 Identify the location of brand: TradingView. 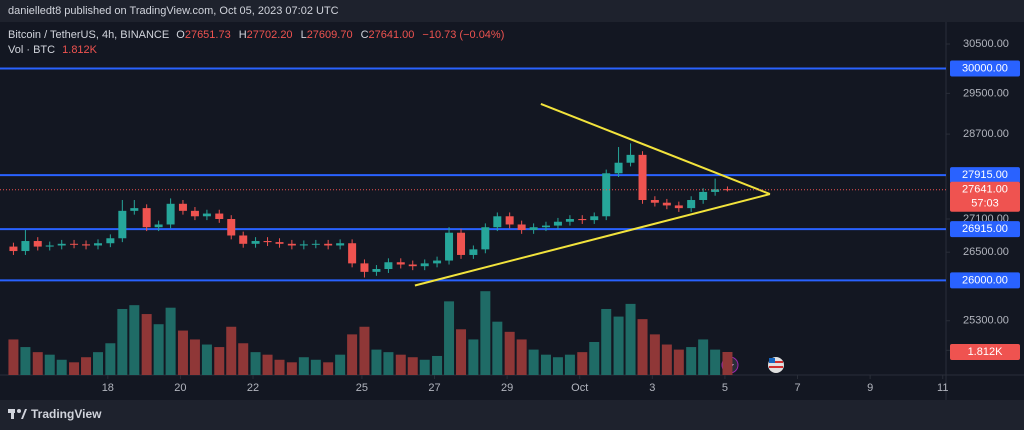
(66, 414).